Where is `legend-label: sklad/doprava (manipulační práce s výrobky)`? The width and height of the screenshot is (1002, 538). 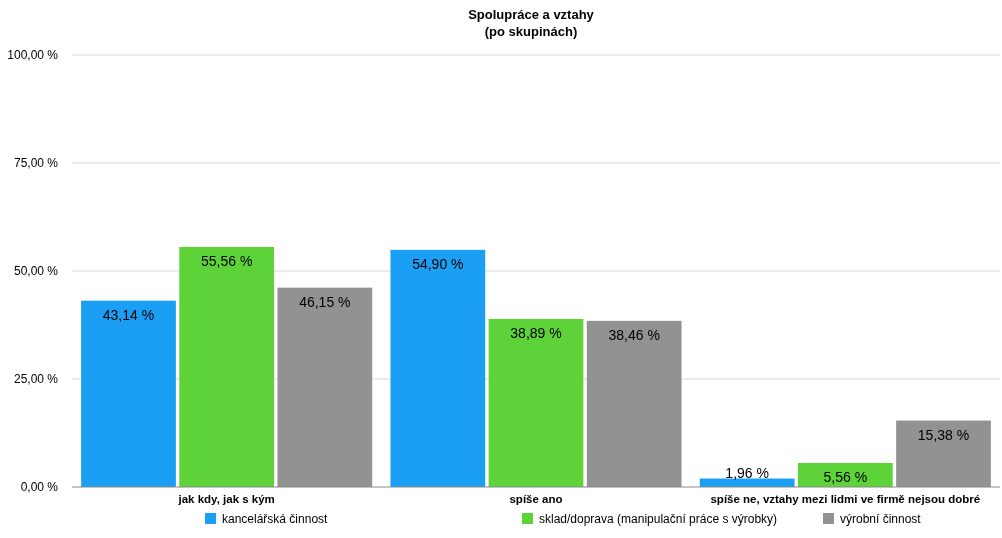 legend-label: sklad/doprava (manipulační práce s výrobky) is located at coordinates (658, 519).